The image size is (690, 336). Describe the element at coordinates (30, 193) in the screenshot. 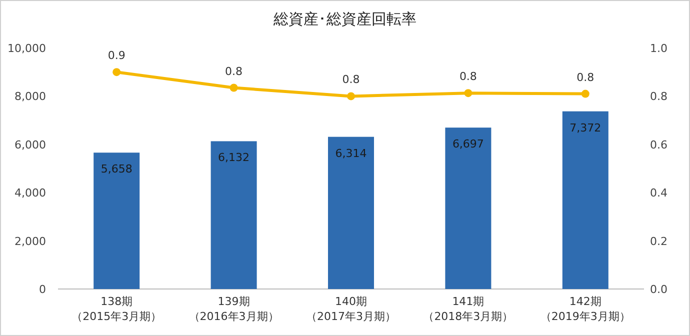

I see `y-tick-label: 4,000` at that location.